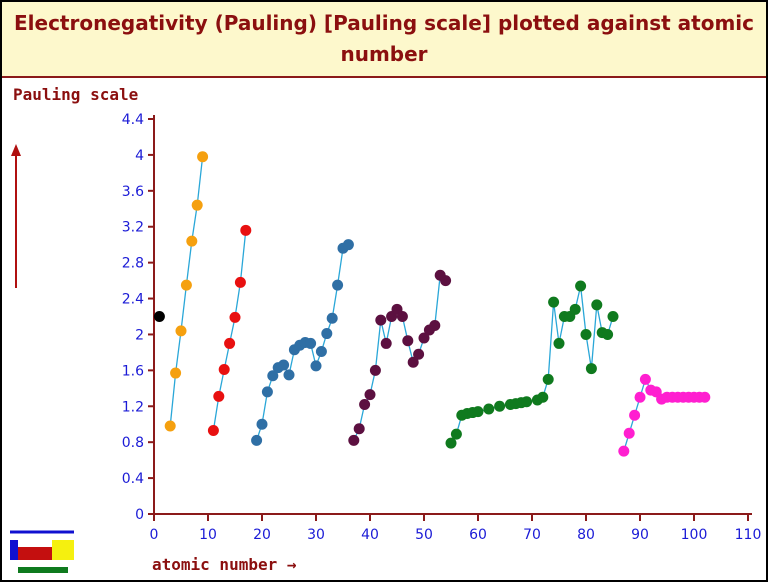 The width and height of the screenshot is (768, 582). What do you see at coordinates (76, 94) in the screenshot?
I see `y-axis-label: Pauling scale` at bounding box center [76, 94].